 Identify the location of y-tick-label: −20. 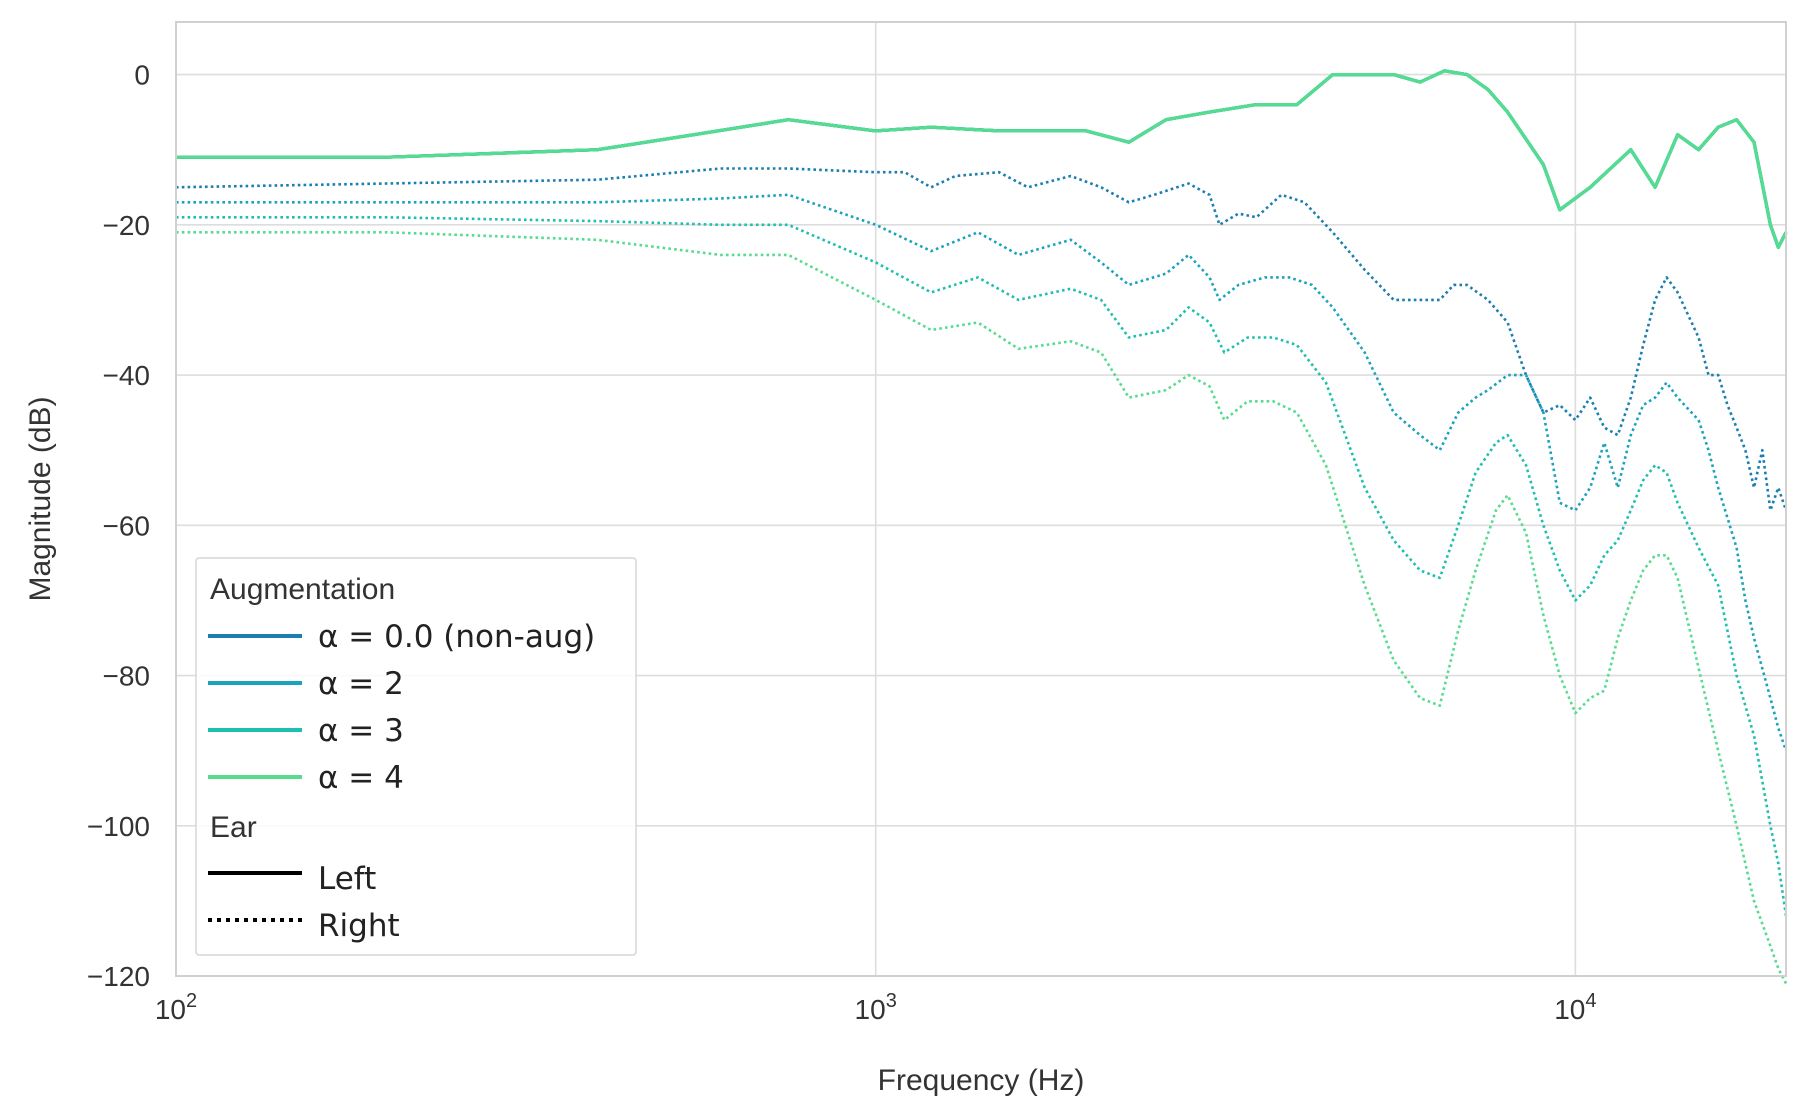
(127, 225).